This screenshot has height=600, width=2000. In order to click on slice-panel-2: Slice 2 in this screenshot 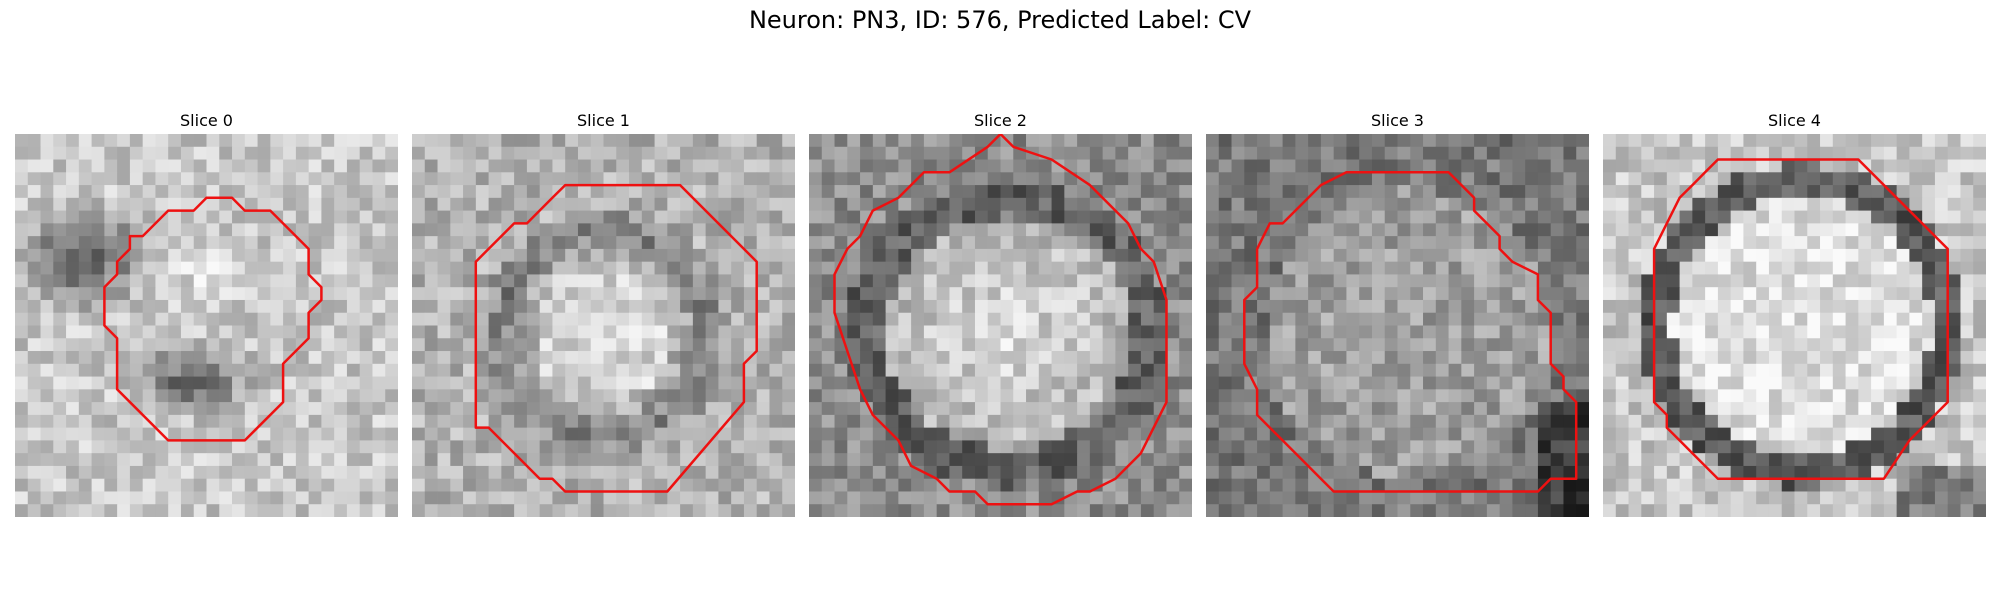, I will do `click(1000, 312)`.